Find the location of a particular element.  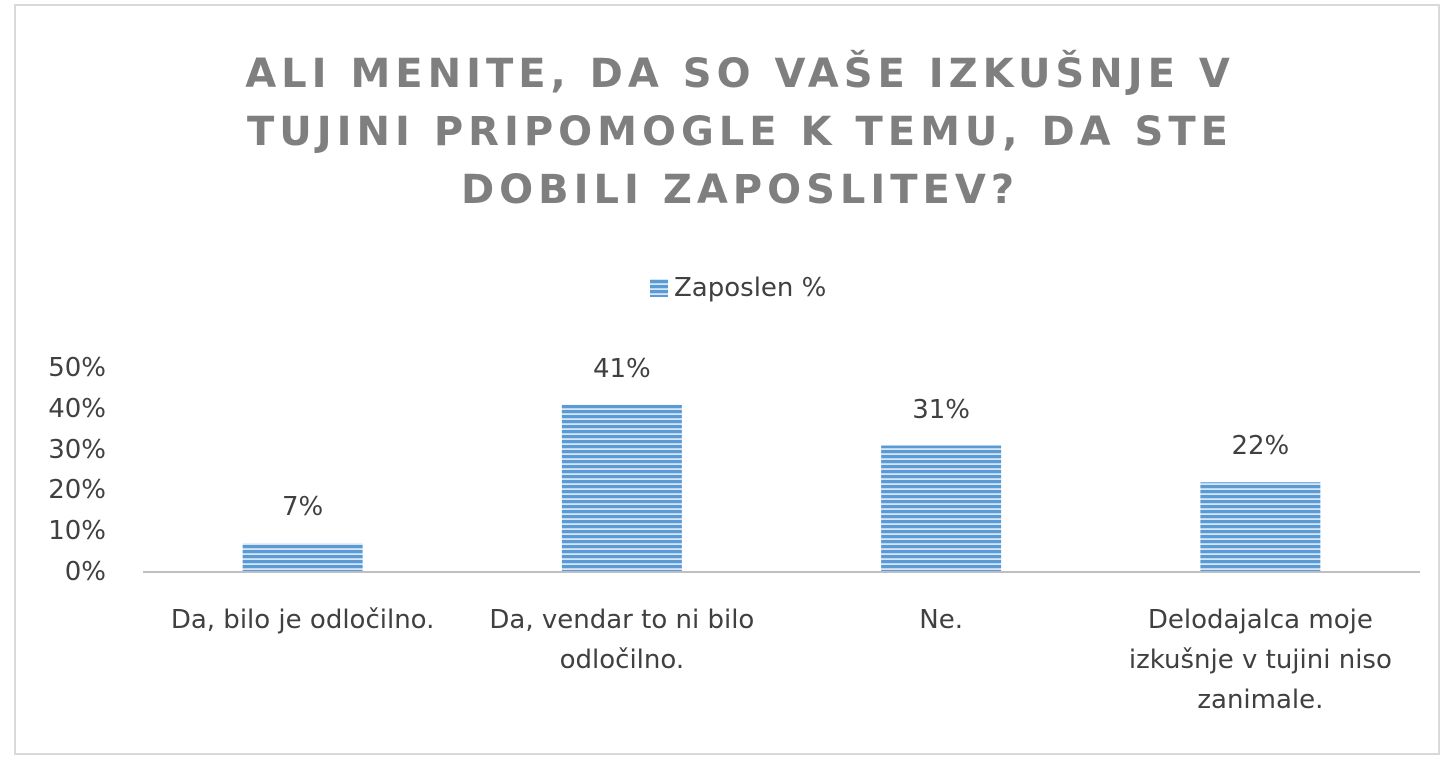

y-tick-label: 50% is located at coordinates (77, 368).